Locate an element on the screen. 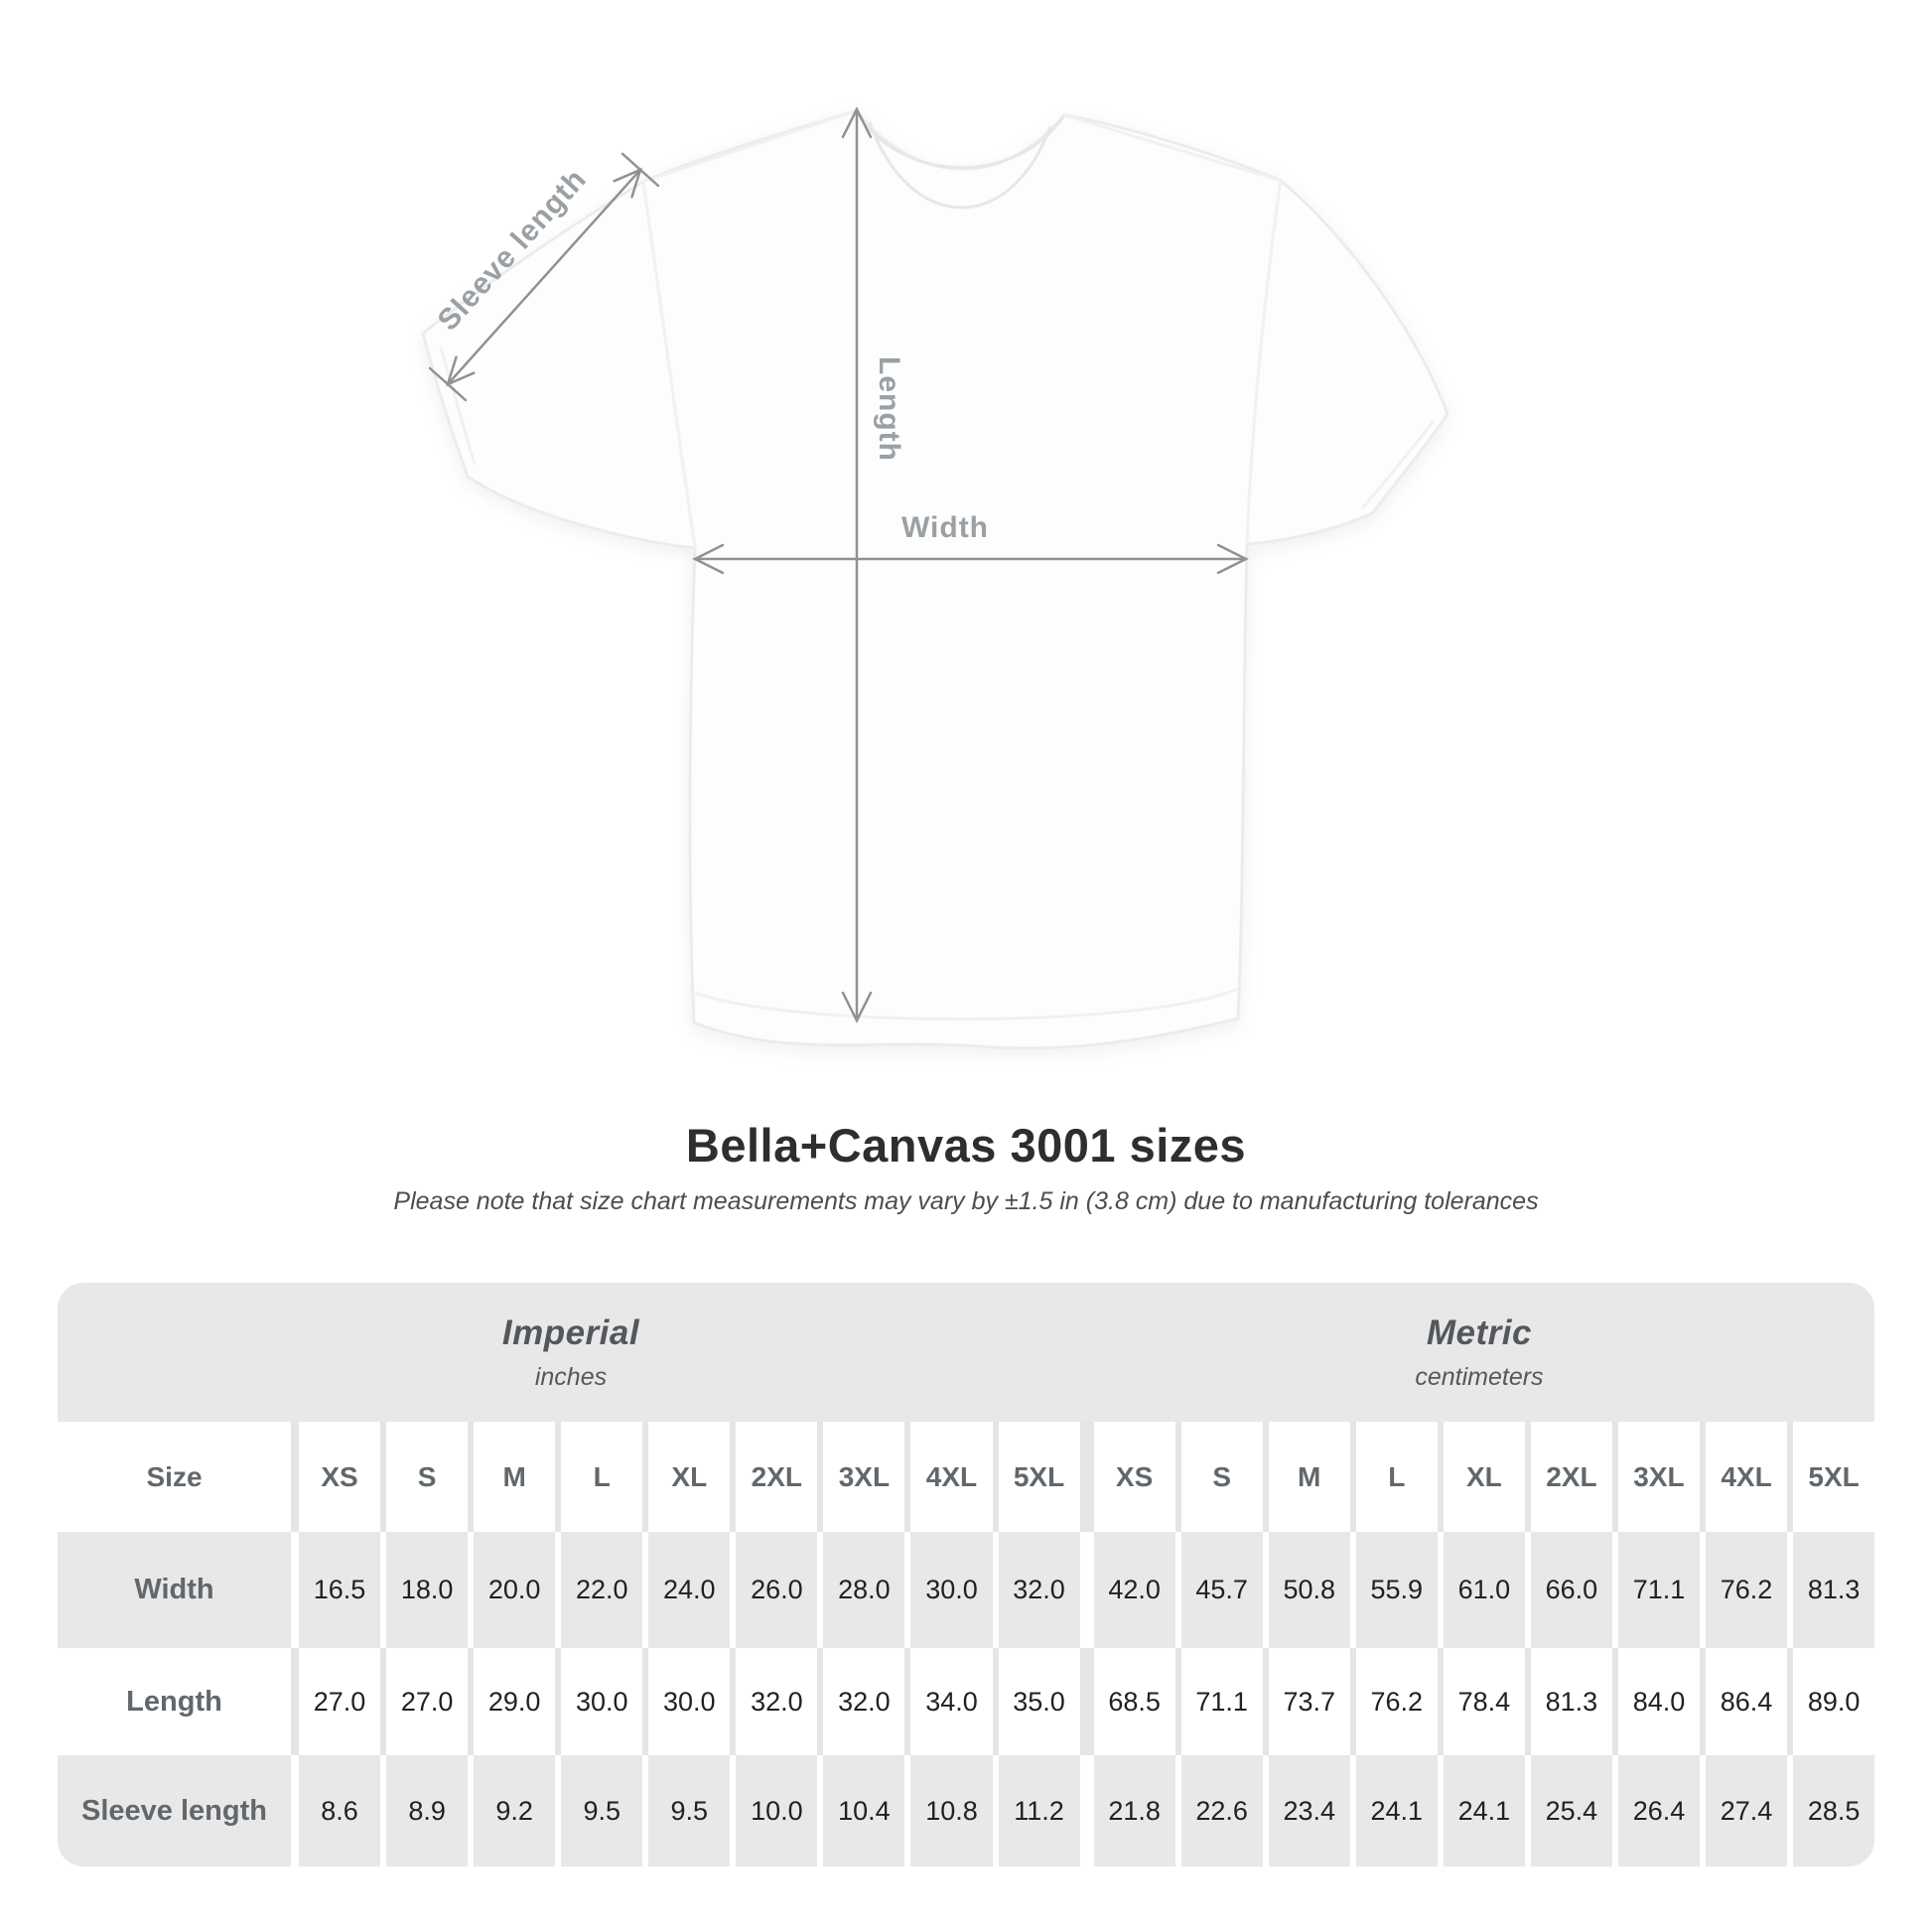 This screenshot has height=1932, width=1932. sleeve-end-tick-top is located at coordinates (641, 170).